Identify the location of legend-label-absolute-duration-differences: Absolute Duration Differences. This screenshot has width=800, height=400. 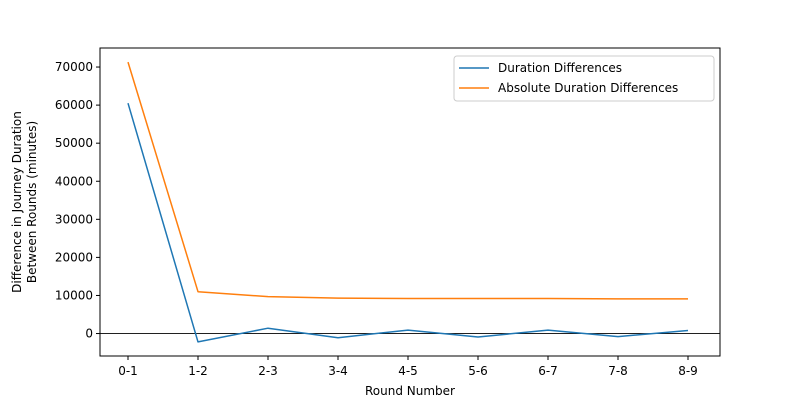
(588, 88).